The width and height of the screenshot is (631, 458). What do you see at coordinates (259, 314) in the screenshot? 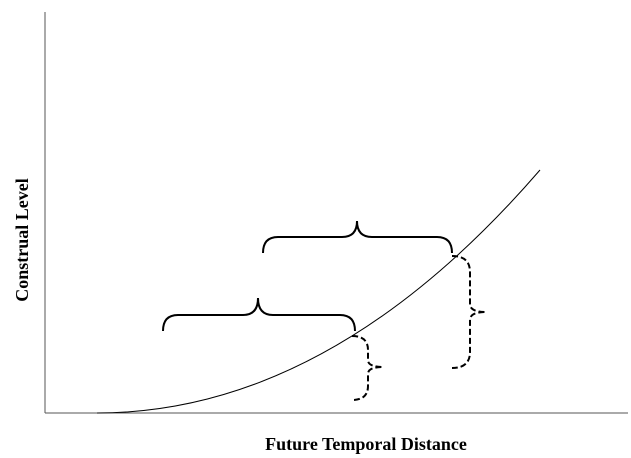
I see `lower-horizontal-brace` at bounding box center [259, 314].